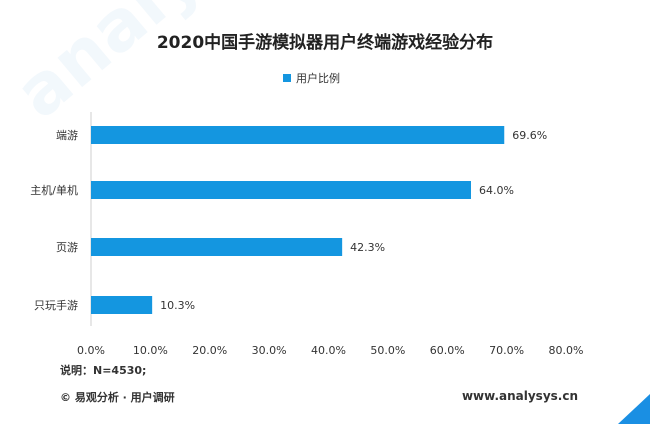 Image resolution: width=650 pixels, height=424 pixels. Describe the element at coordinates (519, 396) in the screenshot. I see `website-link: www.analysys.cn` at that location.